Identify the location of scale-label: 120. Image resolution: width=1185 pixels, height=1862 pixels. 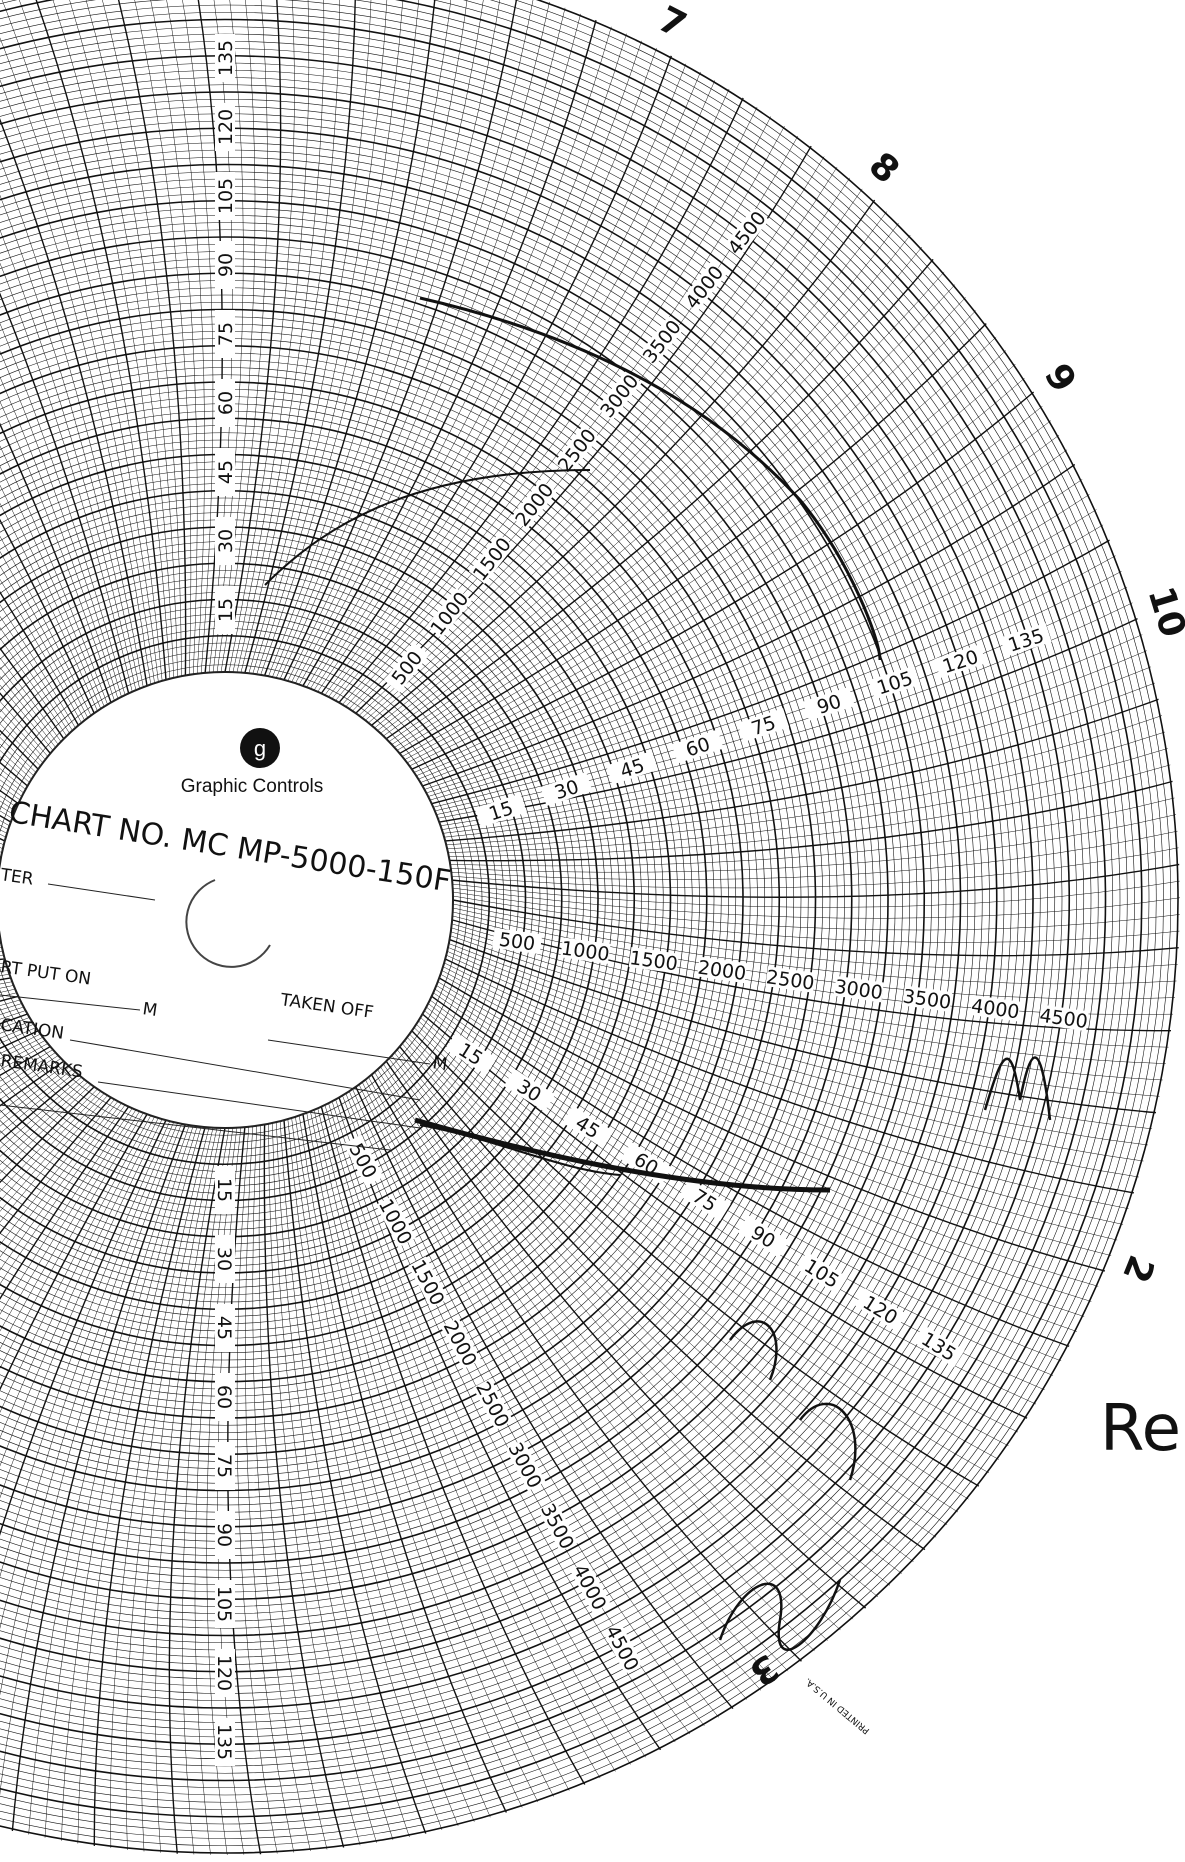
(224, 1673).